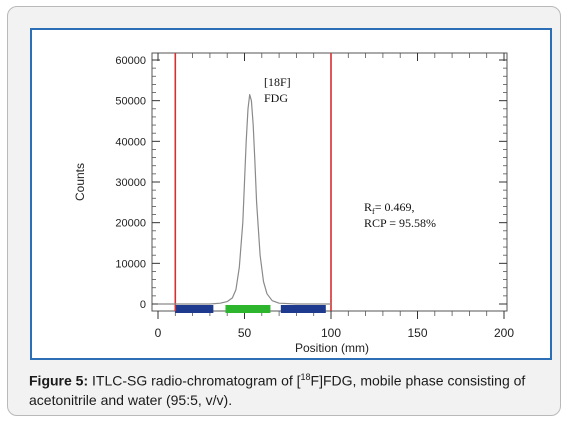 The image size is (568, 422). I want to click on x-tick-label: 100, so click(331, 333).